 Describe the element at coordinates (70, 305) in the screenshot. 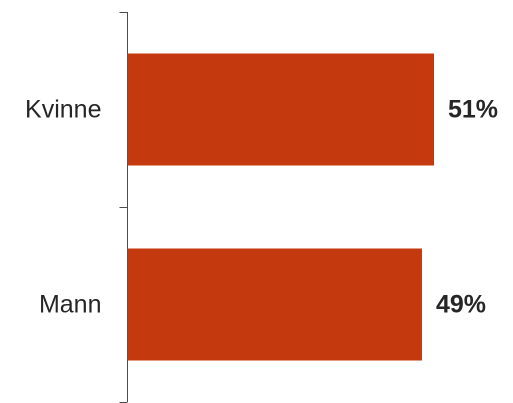

I see `category-label-mann: Mann` at that location.